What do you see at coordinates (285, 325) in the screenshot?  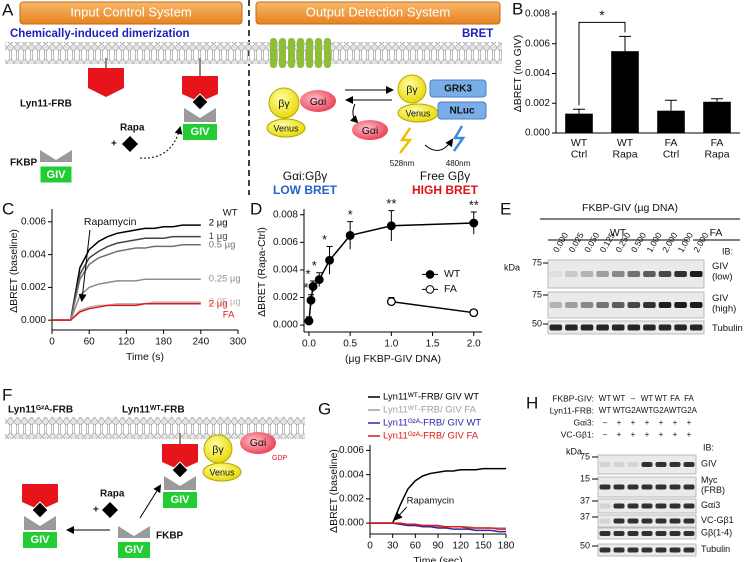 I see `y-tick-label: 0.000` at bounding box center [285, 325].